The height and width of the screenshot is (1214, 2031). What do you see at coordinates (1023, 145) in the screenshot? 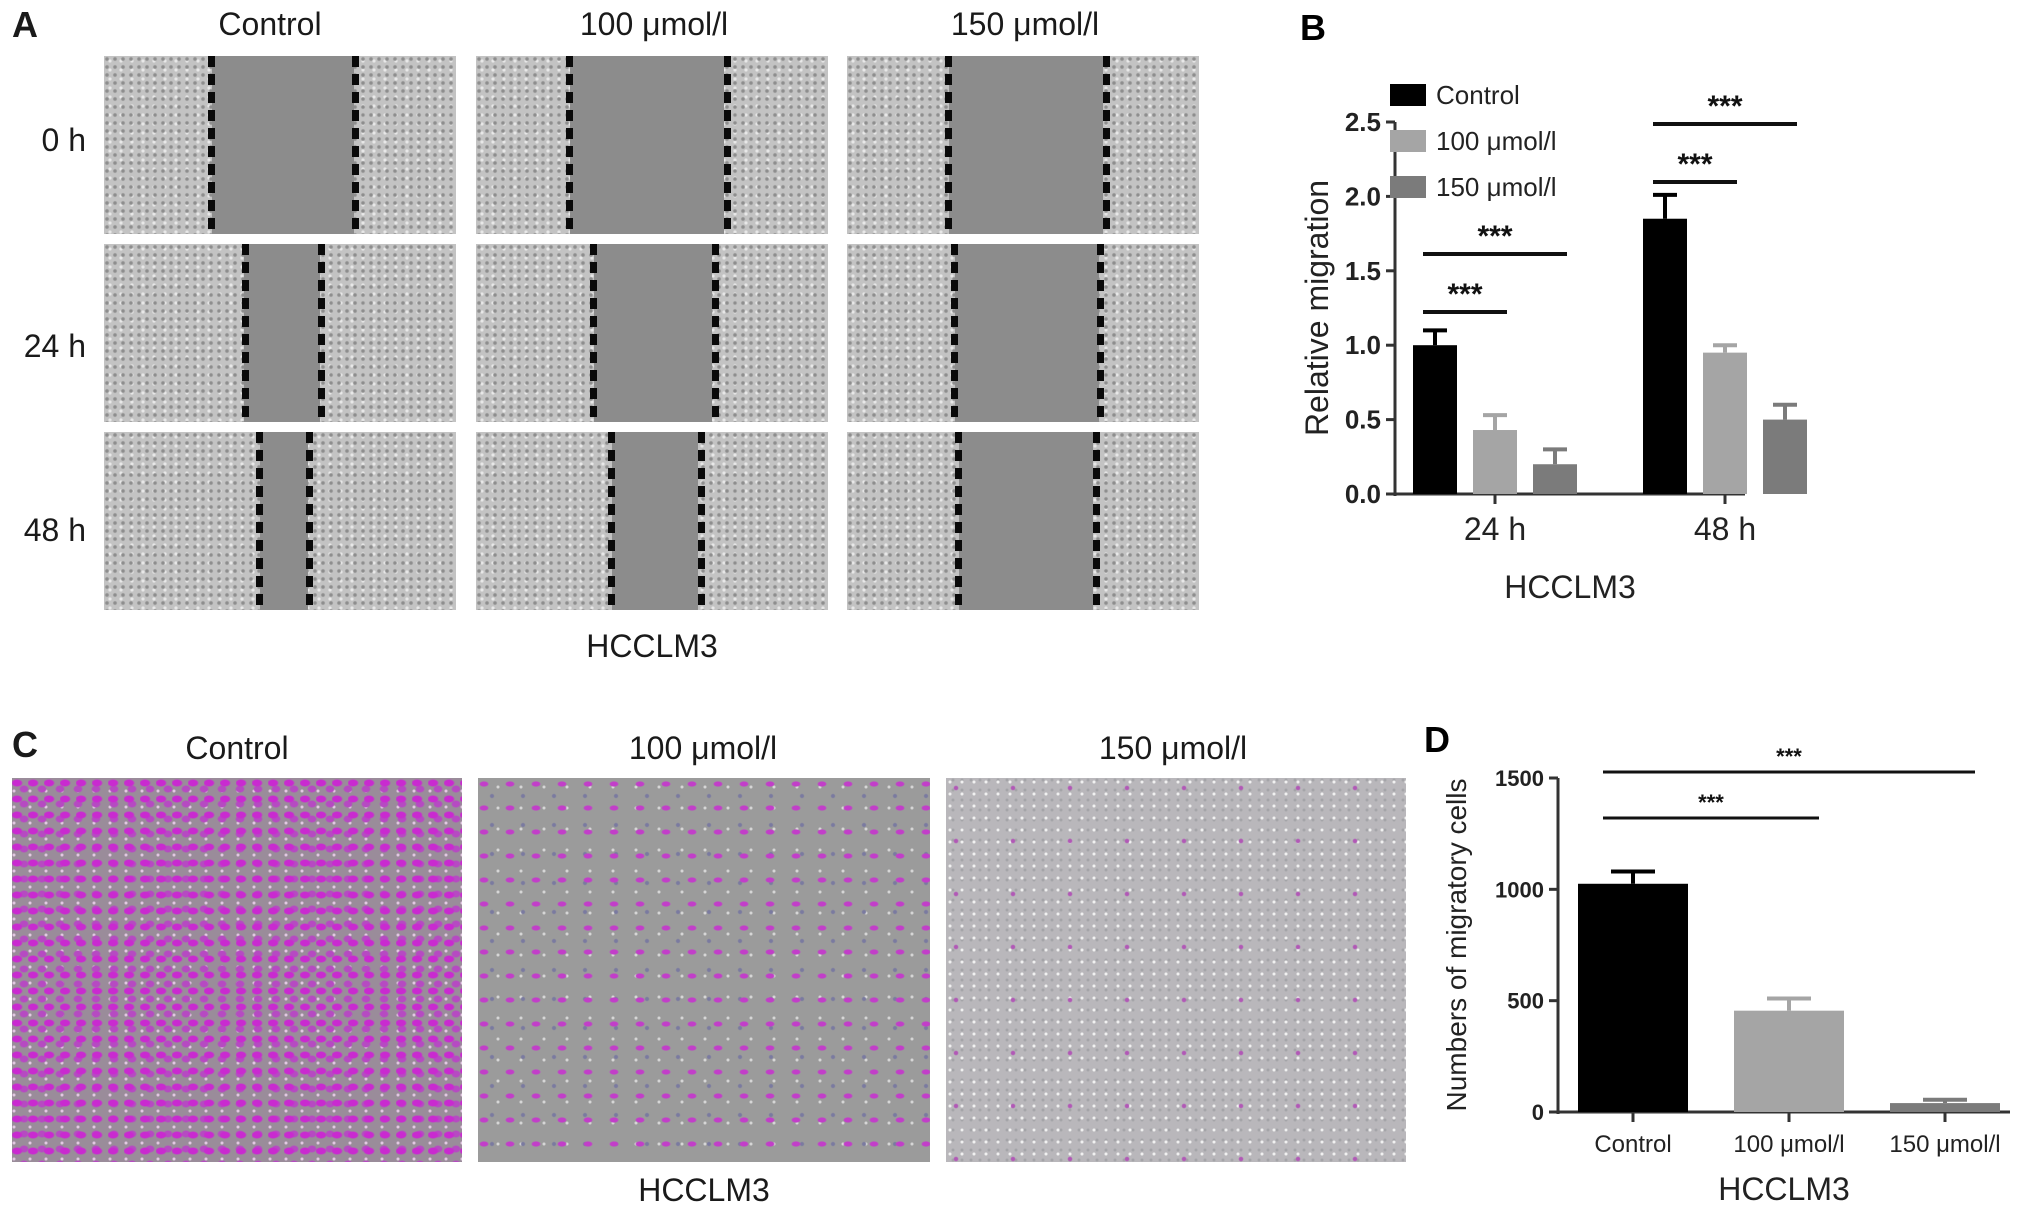
I see `scratch-image-150-0h` at bounding box center [1023, 145].